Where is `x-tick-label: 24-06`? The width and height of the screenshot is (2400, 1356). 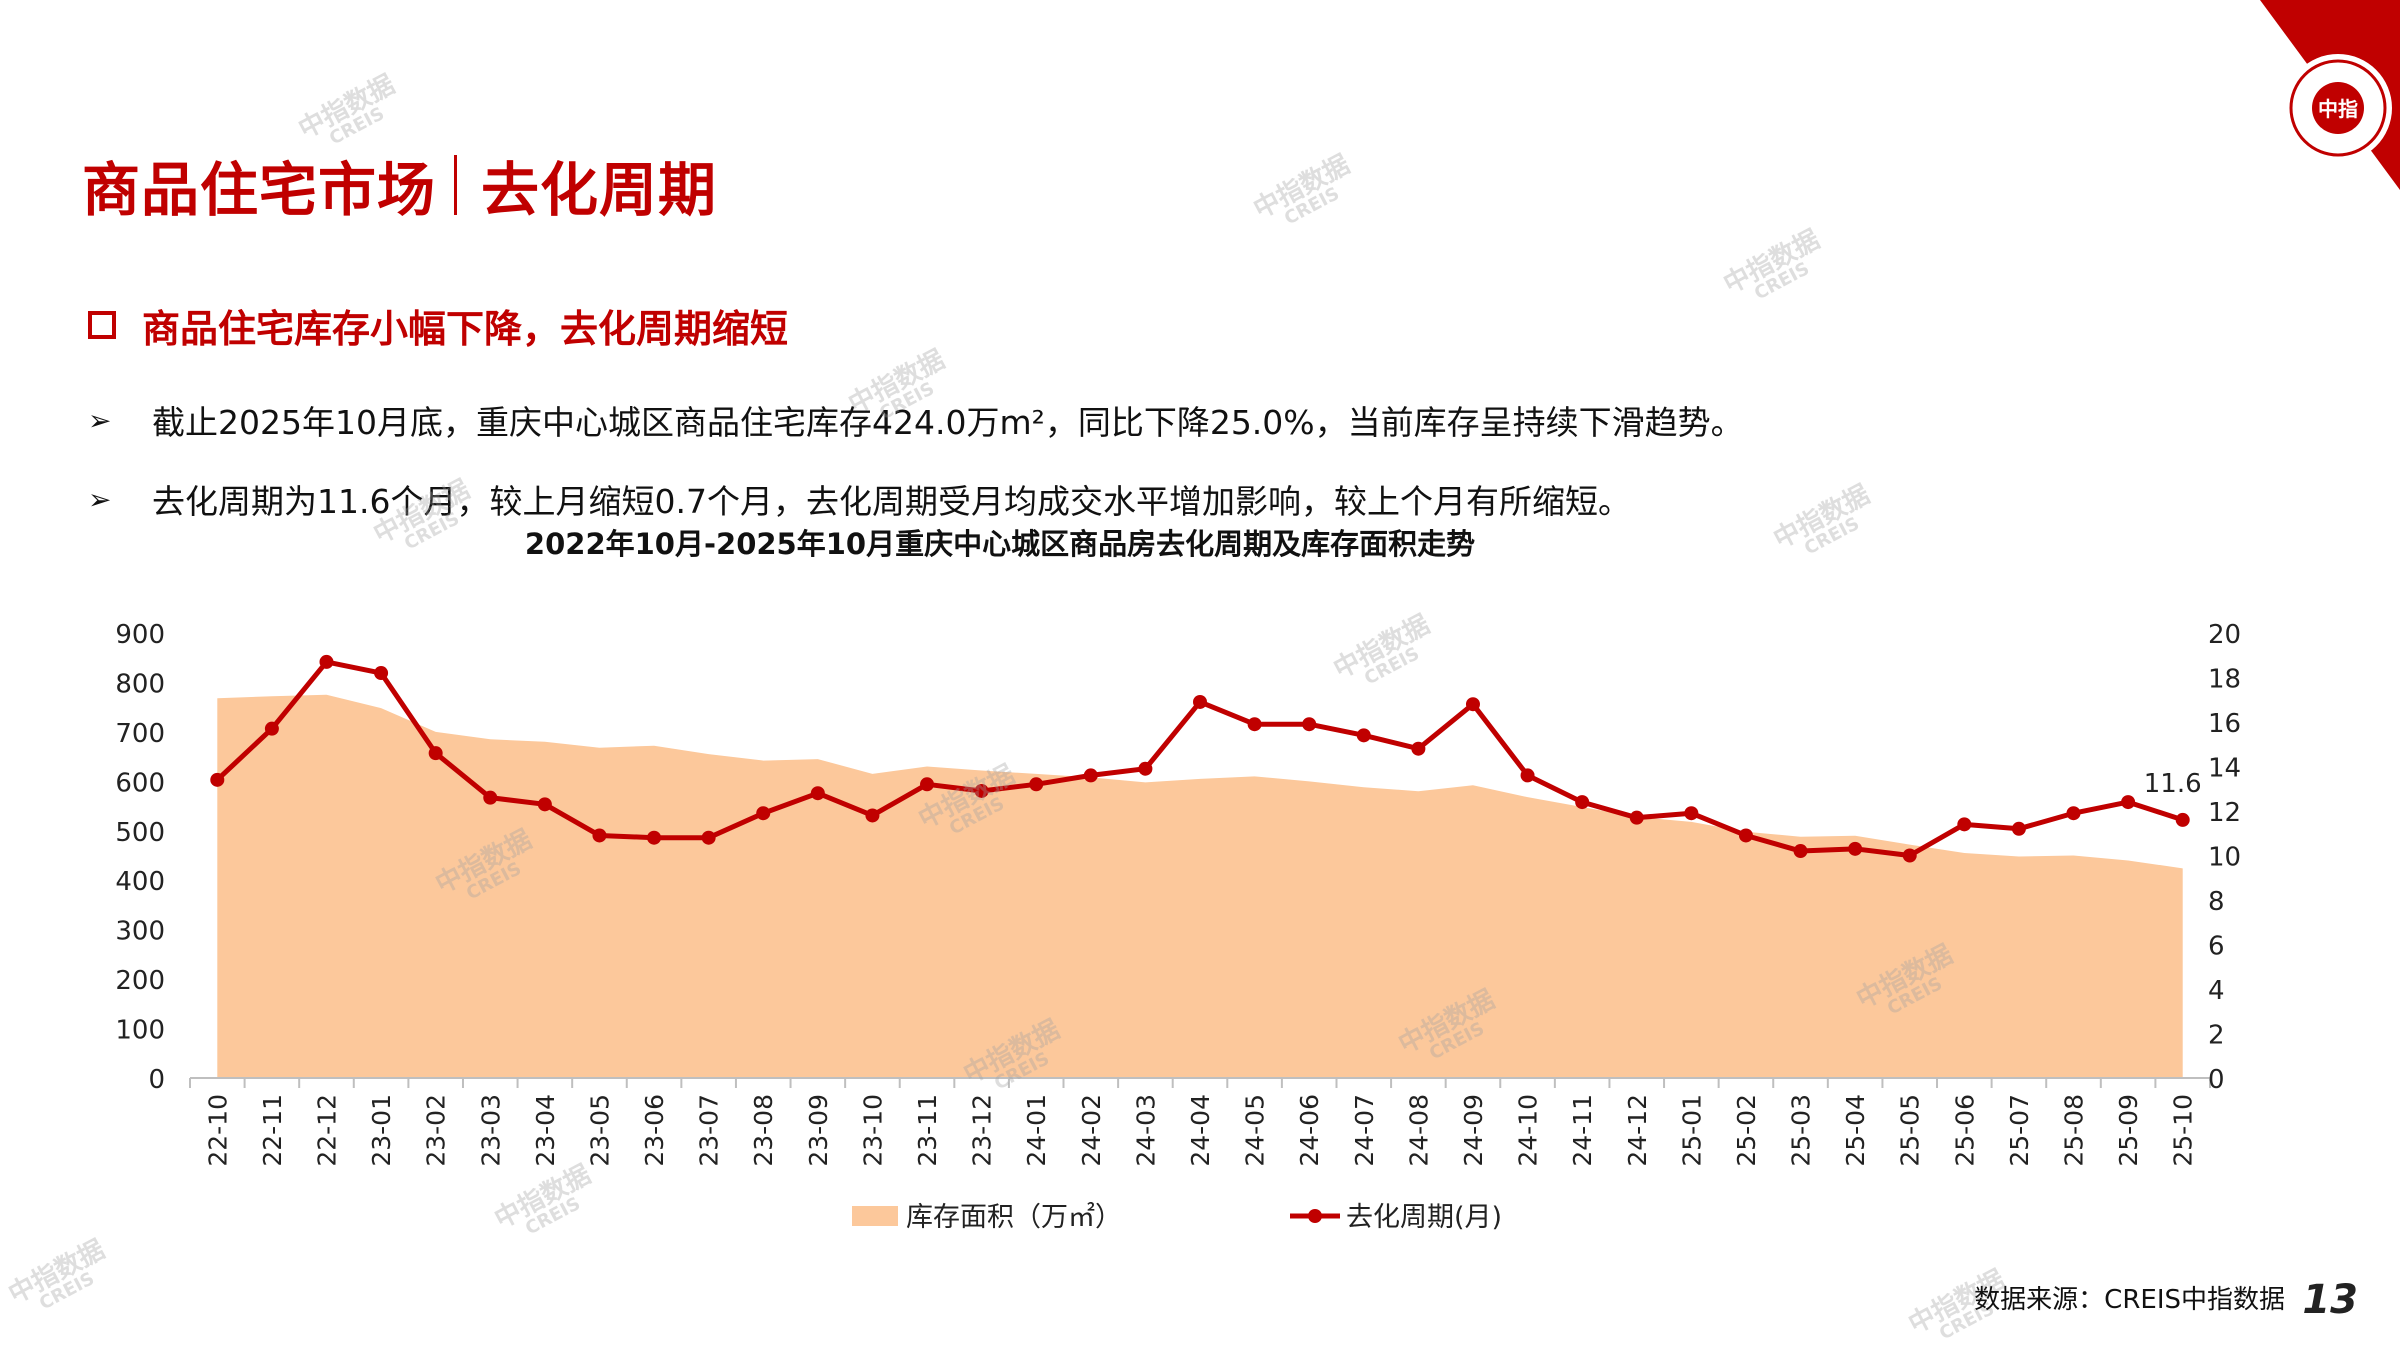 x-tick-label: 24-06 is located at coordinates (1309, 1130).